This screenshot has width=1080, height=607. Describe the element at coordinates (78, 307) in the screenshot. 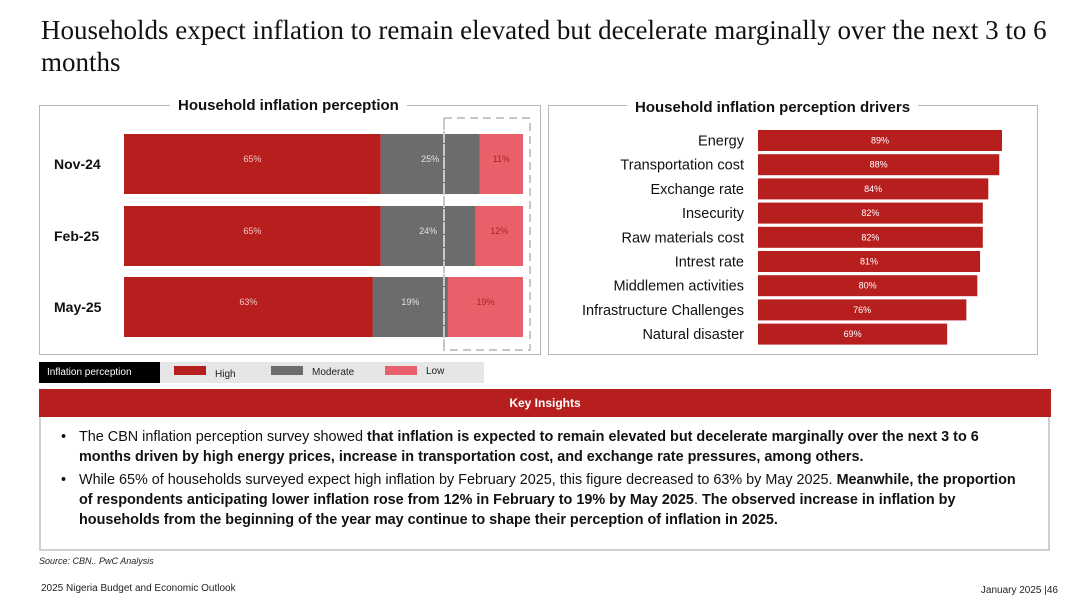

I see `perception-category-label: May-25` at that location.